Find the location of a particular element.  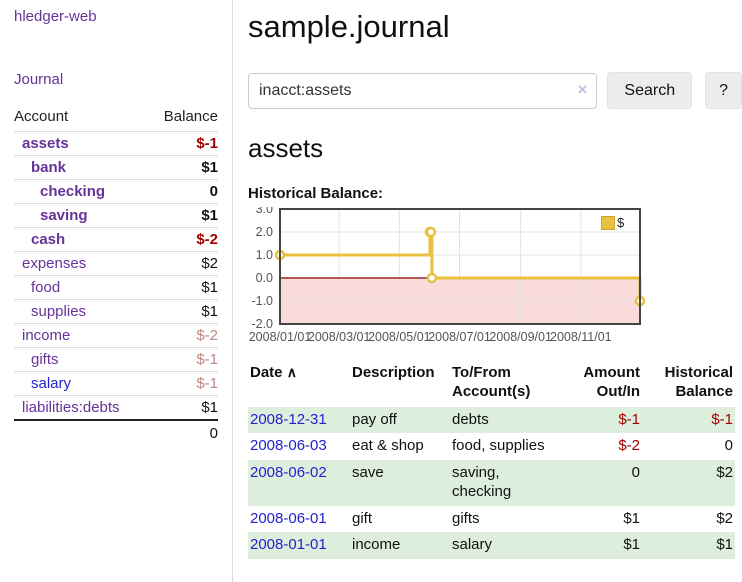

account-link-expenses: expenses is located at coordinates (54, 263).